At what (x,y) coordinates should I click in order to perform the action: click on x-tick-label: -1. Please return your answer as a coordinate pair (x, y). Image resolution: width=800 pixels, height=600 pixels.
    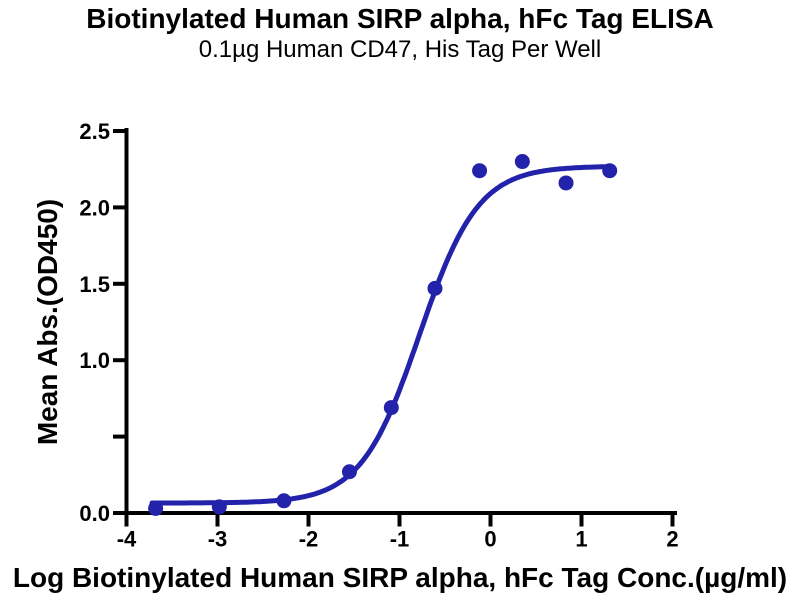
    Looking at the image, I should click on (400, 539).